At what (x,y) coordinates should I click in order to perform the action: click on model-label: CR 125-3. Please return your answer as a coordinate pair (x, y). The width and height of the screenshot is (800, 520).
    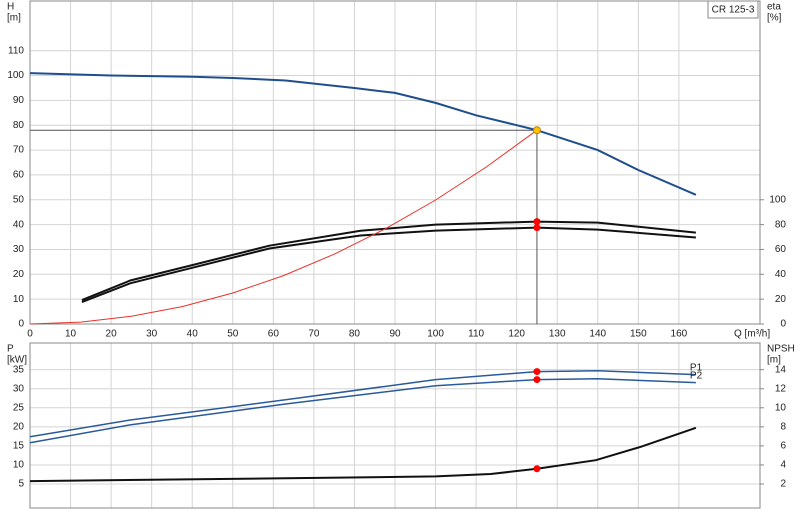
    Looking at the image, I should click on (733, 10).